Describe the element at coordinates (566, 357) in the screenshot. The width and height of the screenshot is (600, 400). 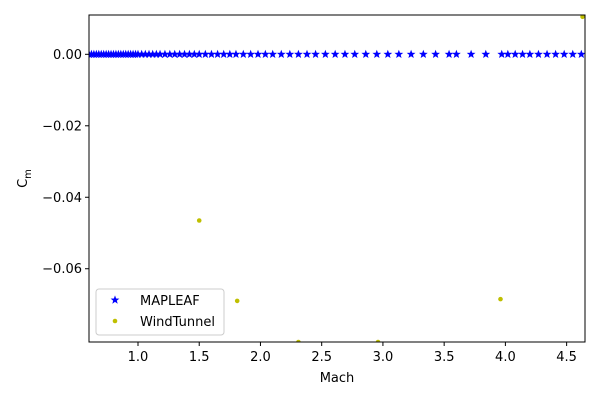
I see `x-tick-label: 4.5` at that location.